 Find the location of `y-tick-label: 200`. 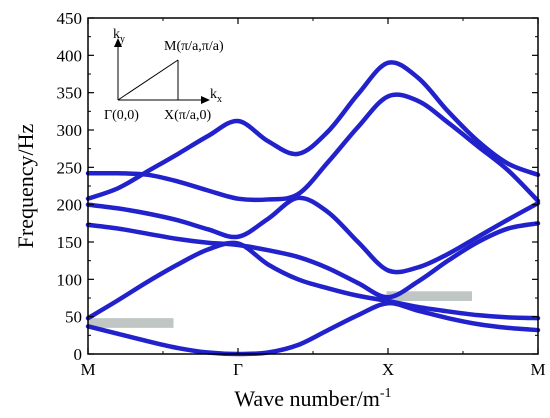

y-tick-label: 200 is located at coordinates (70, 205).